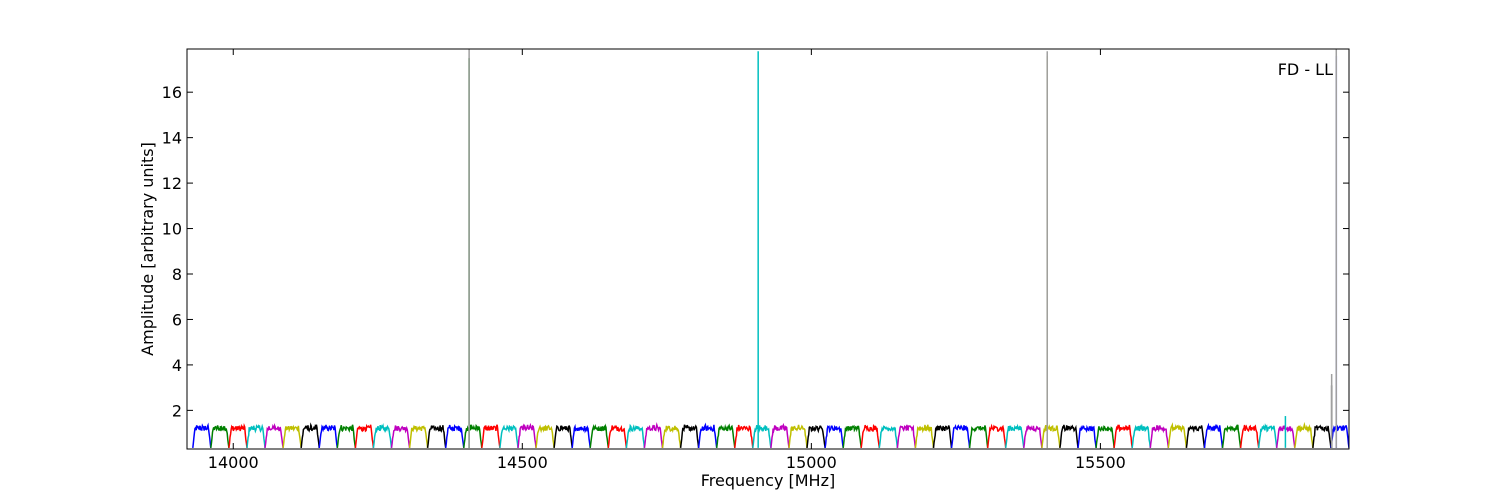 The height and width of the screenshot is (500, 1500). Describe the element at coordinates (172, 183) in the screenshot. I see `y-tick-label: 12` at that location.